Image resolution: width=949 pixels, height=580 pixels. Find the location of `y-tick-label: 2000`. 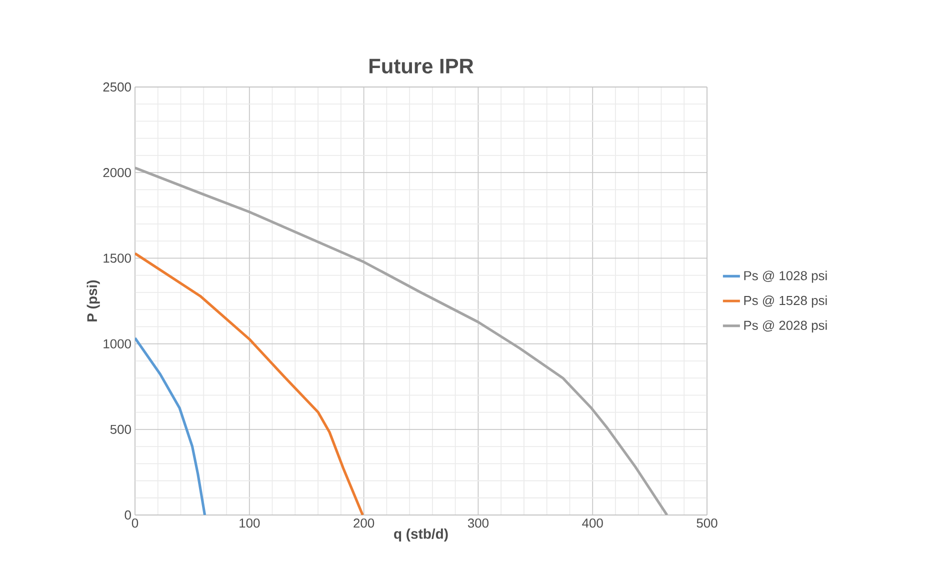

y-tick-label: 2000 is located at coordinates (117, 173).